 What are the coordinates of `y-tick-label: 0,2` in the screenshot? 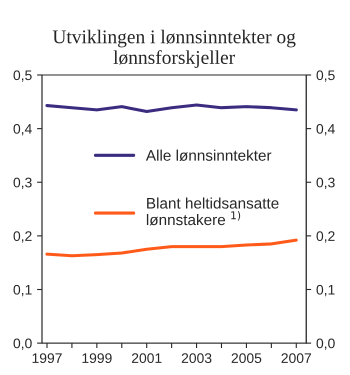 It's located at (23, 237).